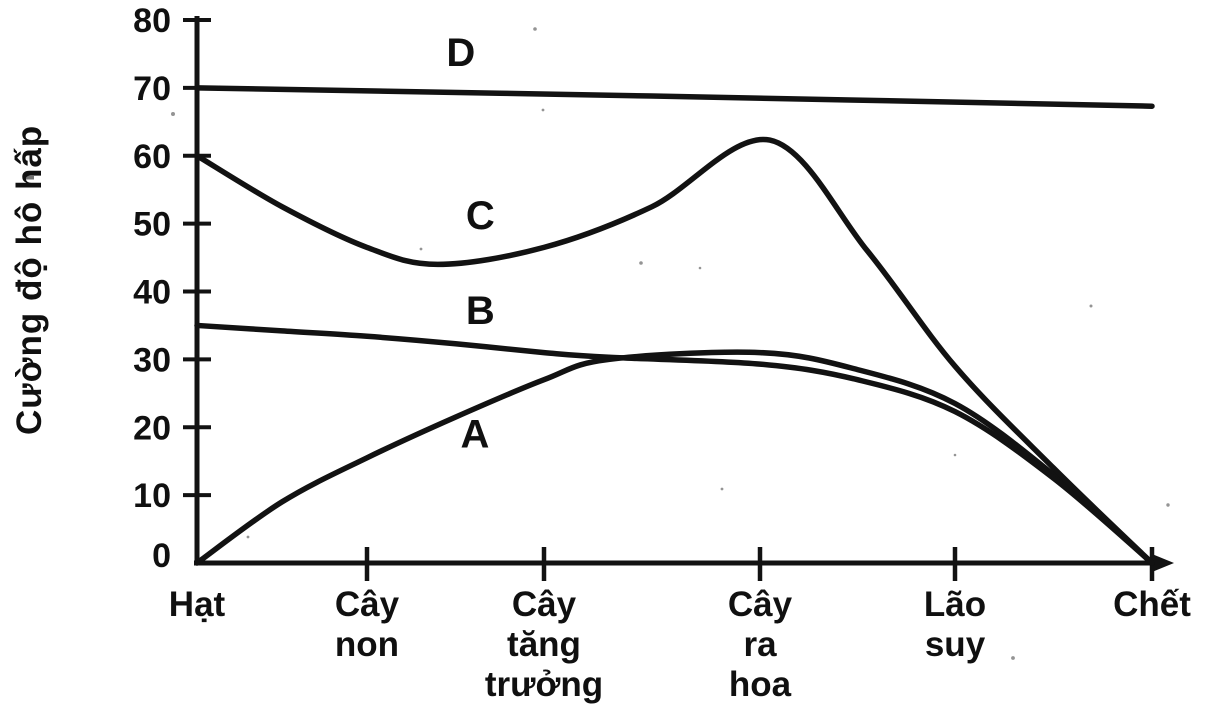  What do you see at coordinates (152, 157) in the screenshot?
I see `y-tick-label: 60` at bounding box center [152, 157].